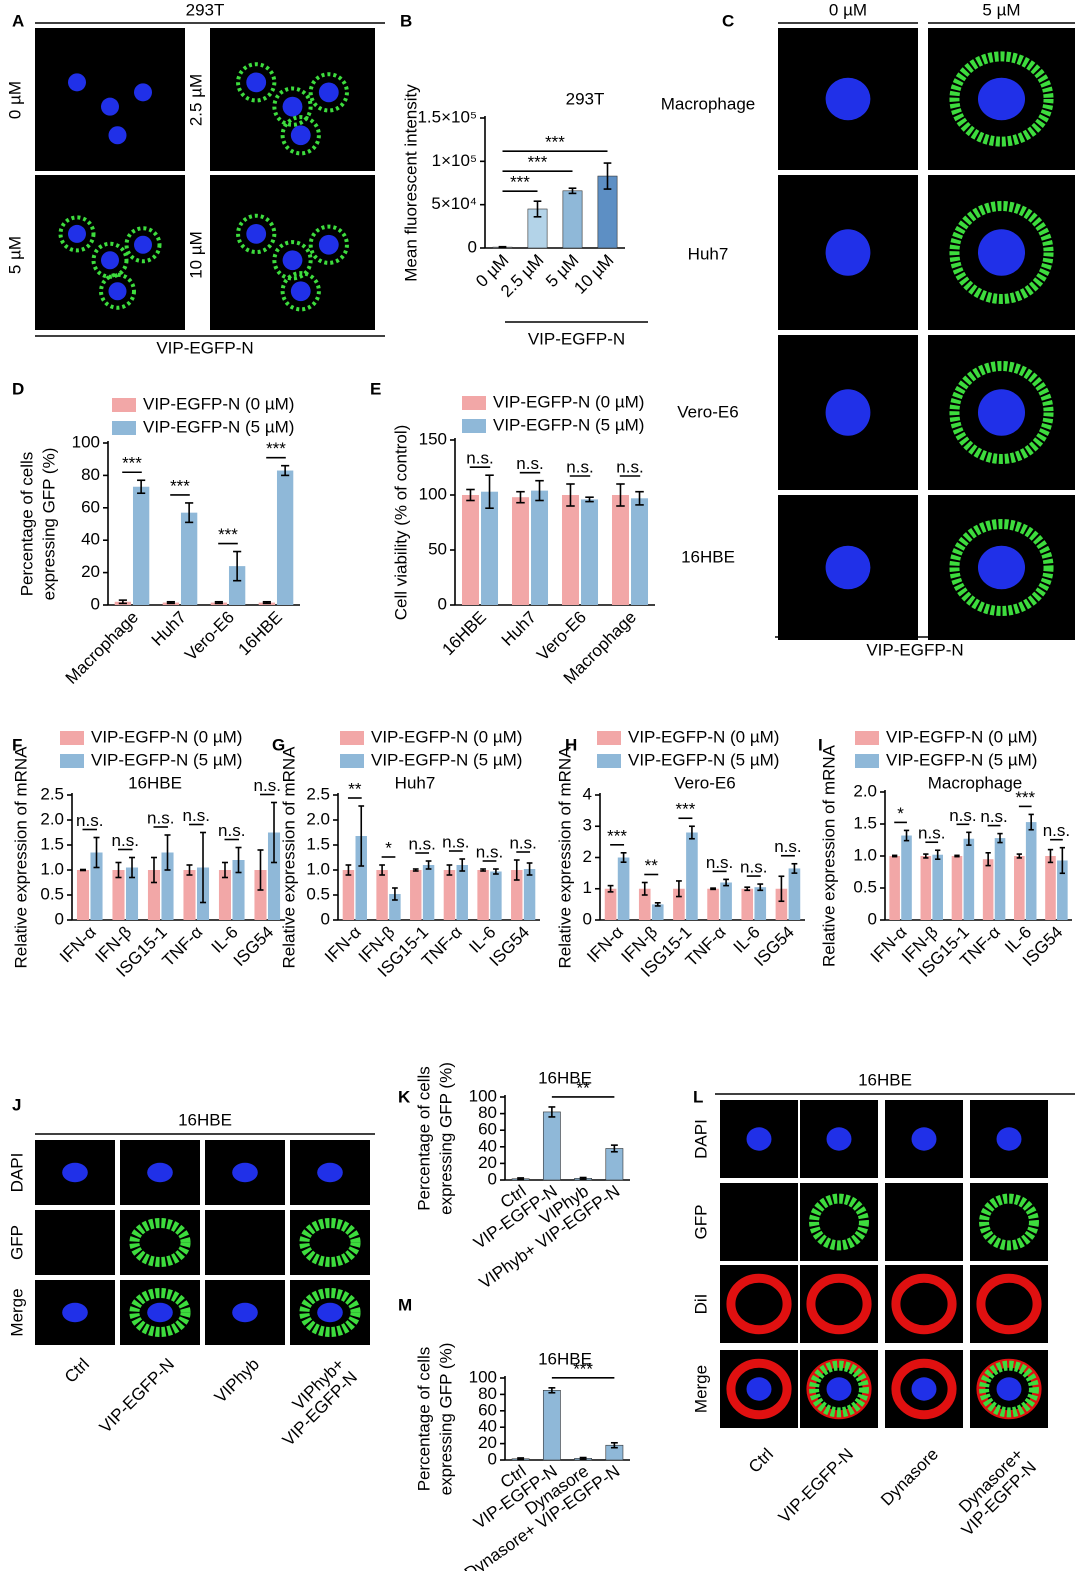 The height and width of the screenshot is (1571, 1080). I want to click on significance-label: **, so click(584, 1087).